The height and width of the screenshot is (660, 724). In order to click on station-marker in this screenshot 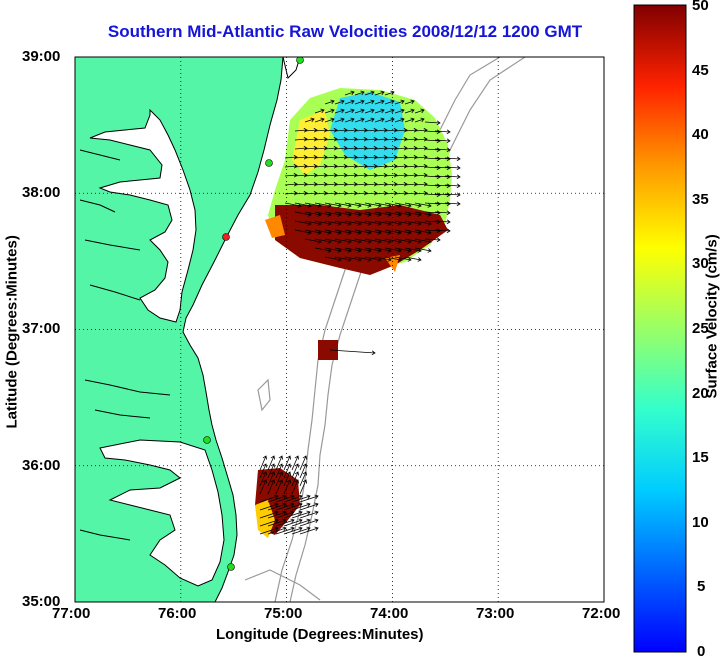, I will do `click(269, 163)`.